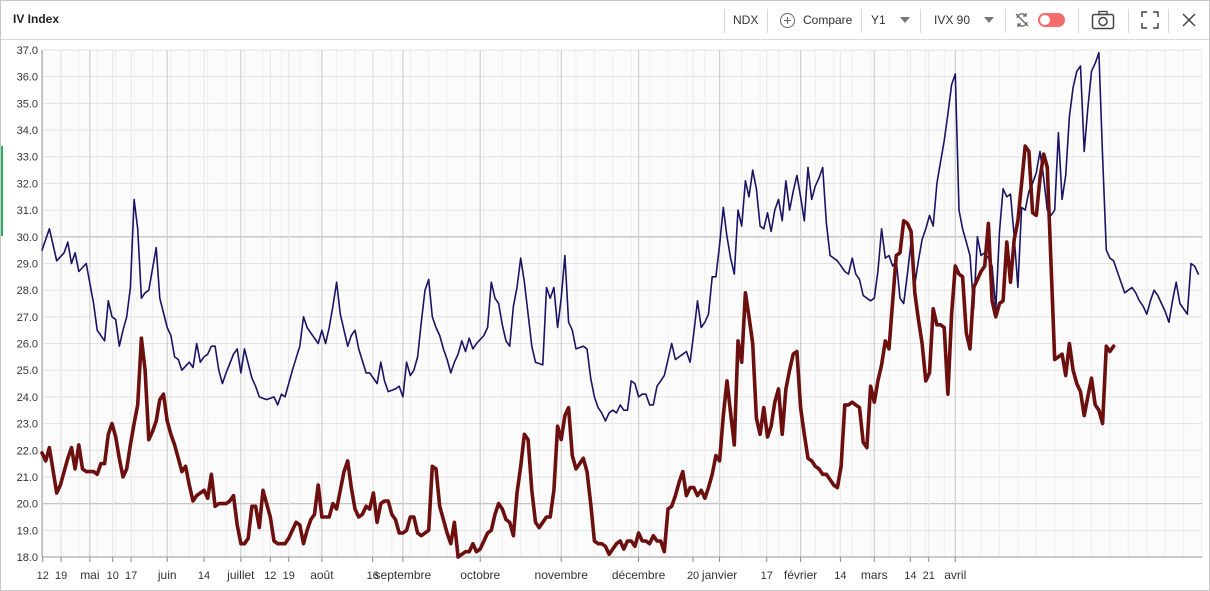 Image resolution: width=1210 pixels, height=591 pixels. I want to click on period-dropdown: Y1, so click(890, 20).